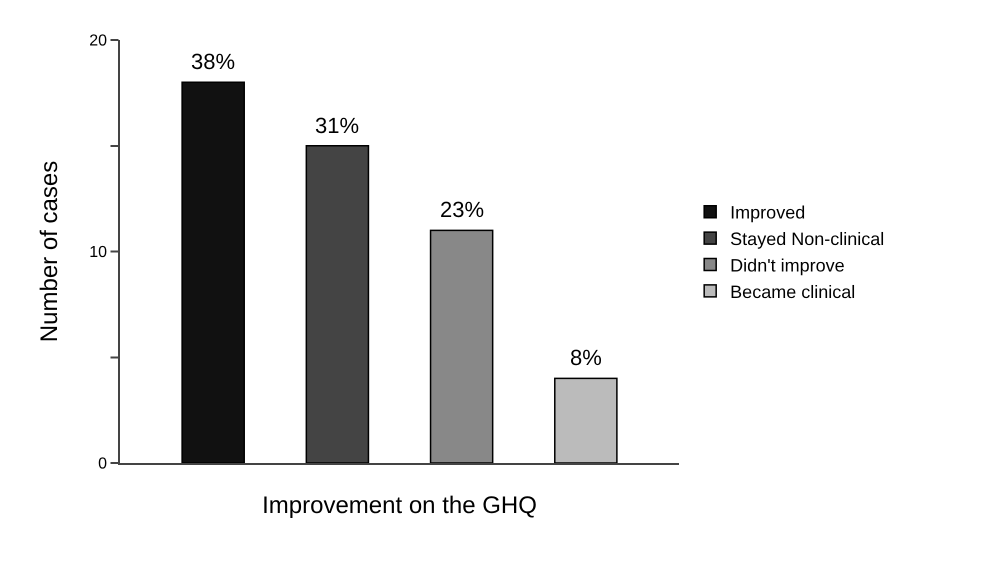 This screenshot has width=989, height=563. I want to click on y-axis-title: Number of cases, so click(49, 251).